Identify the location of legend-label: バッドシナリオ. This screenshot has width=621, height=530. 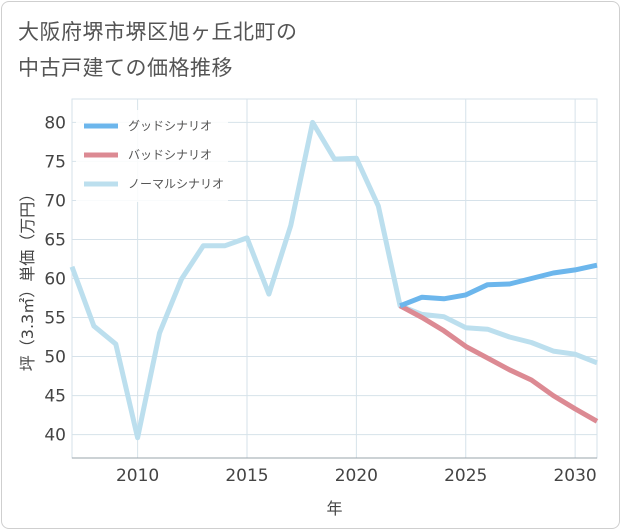
(170, 155).